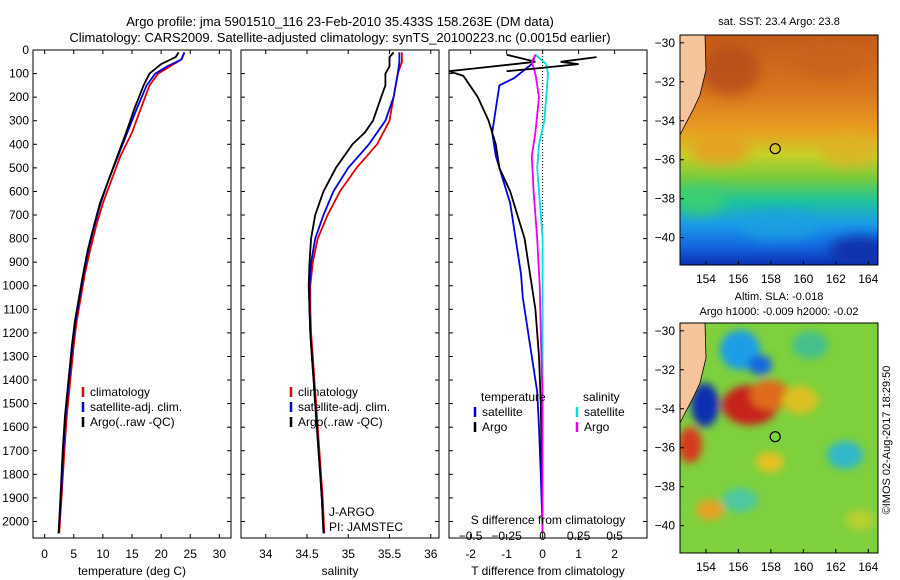 The height and width of the screenshot is (580, 900). I want to click on series-line-temperature-satellite, so click(517, 294).